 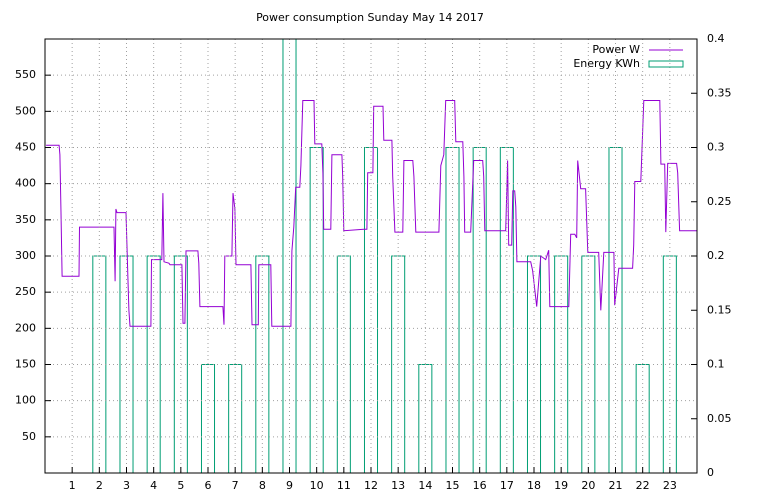 What do you see at coordinates (561, 485) in the screenshot?
I see `x-tick-label: 19` at bounding box center [561, 485].